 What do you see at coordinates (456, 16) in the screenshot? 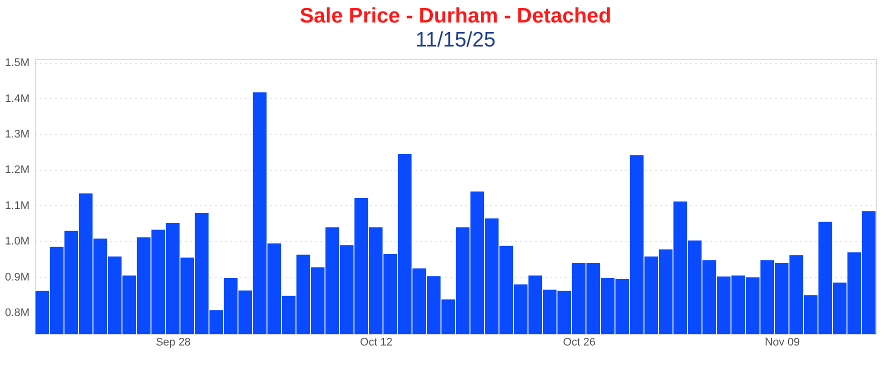
I see `chart-title: Sale Price - Durham - Detached` at bounding box center [456, 16].